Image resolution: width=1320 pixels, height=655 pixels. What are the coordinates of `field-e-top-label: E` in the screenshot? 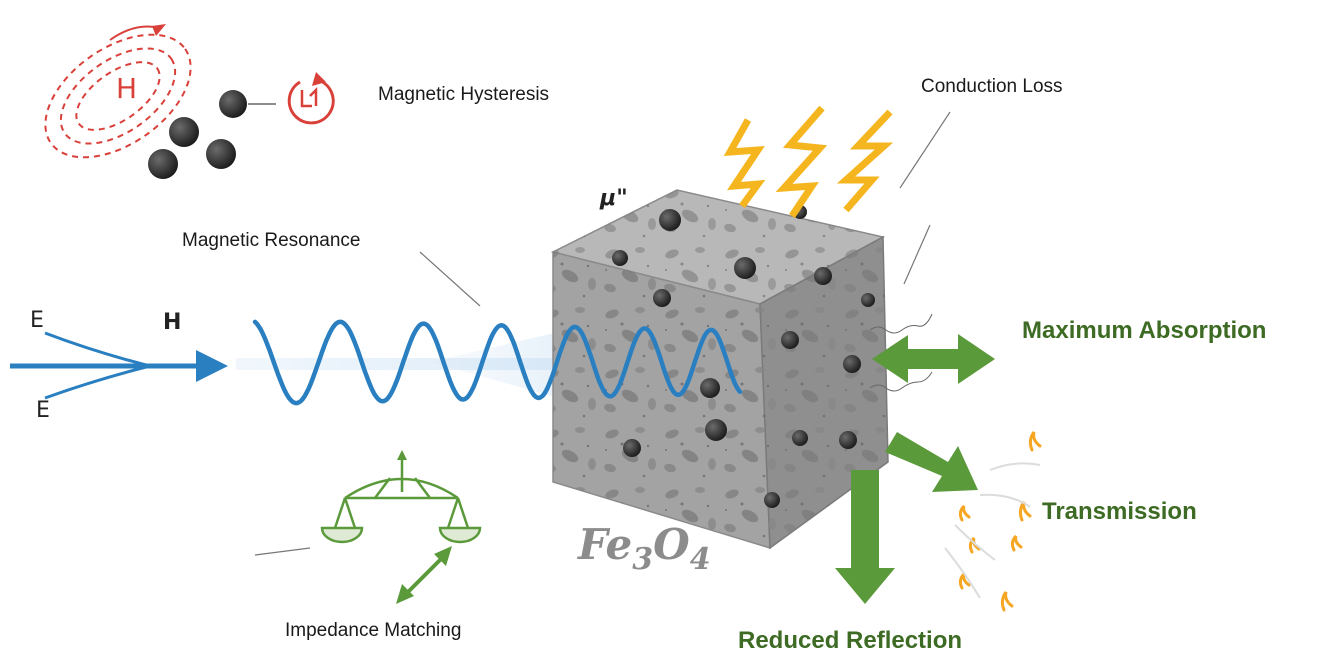 It's located at (37, 320).